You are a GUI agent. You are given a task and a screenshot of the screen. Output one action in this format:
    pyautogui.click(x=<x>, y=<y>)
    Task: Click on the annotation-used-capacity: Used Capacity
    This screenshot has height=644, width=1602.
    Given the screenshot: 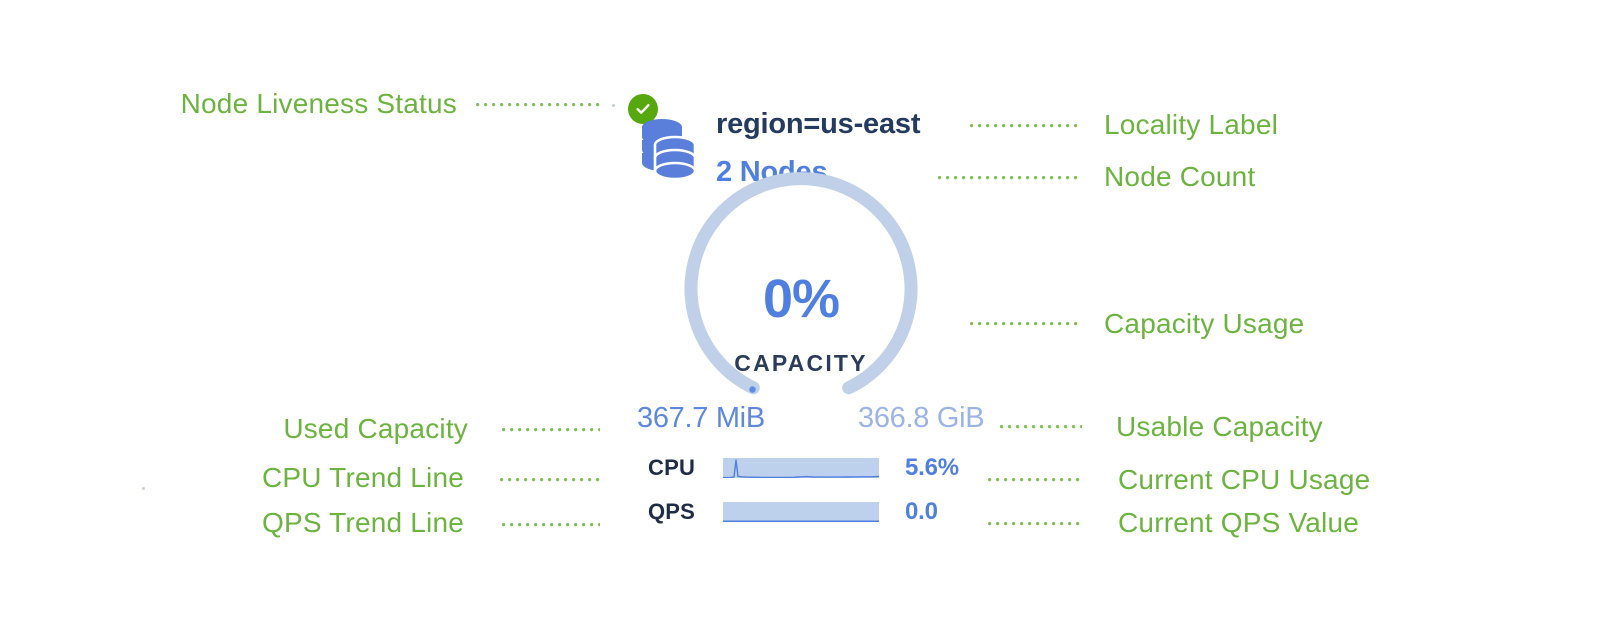 What is the action you would take?
    pyautogui.click(x=375, y=428)
    